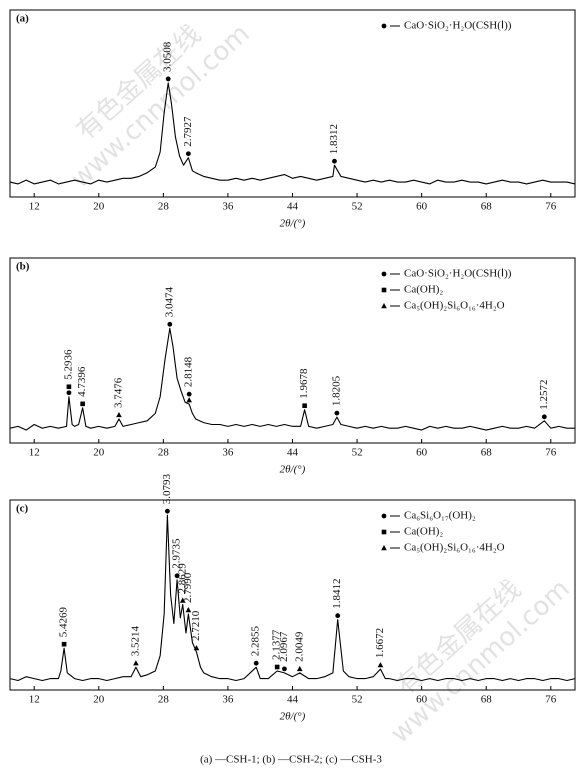 This screenshot has height=776, width=582. What do you see at coordinates (22, 509) in the screenshot?
I see `panel-label: (c)` at bounding box center [22, 509].